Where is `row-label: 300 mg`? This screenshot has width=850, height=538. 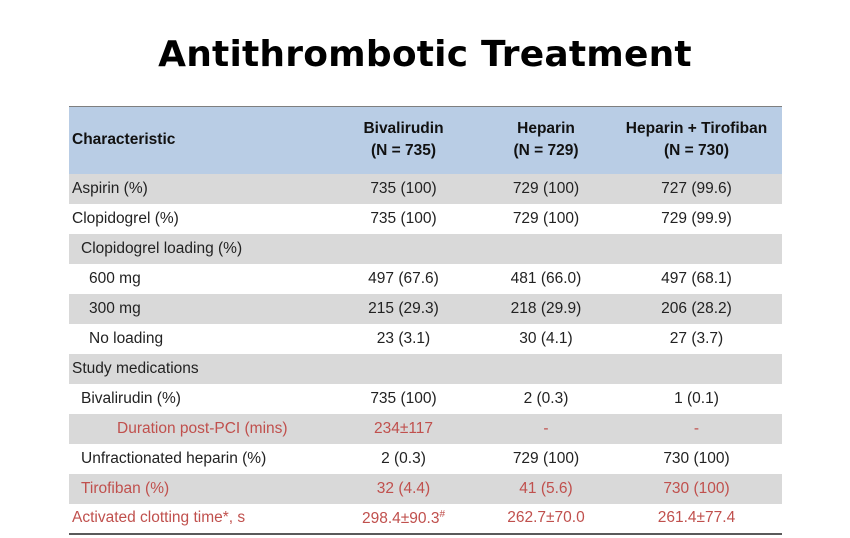 row-label: 300 mg is located at coordinates (115, 308).